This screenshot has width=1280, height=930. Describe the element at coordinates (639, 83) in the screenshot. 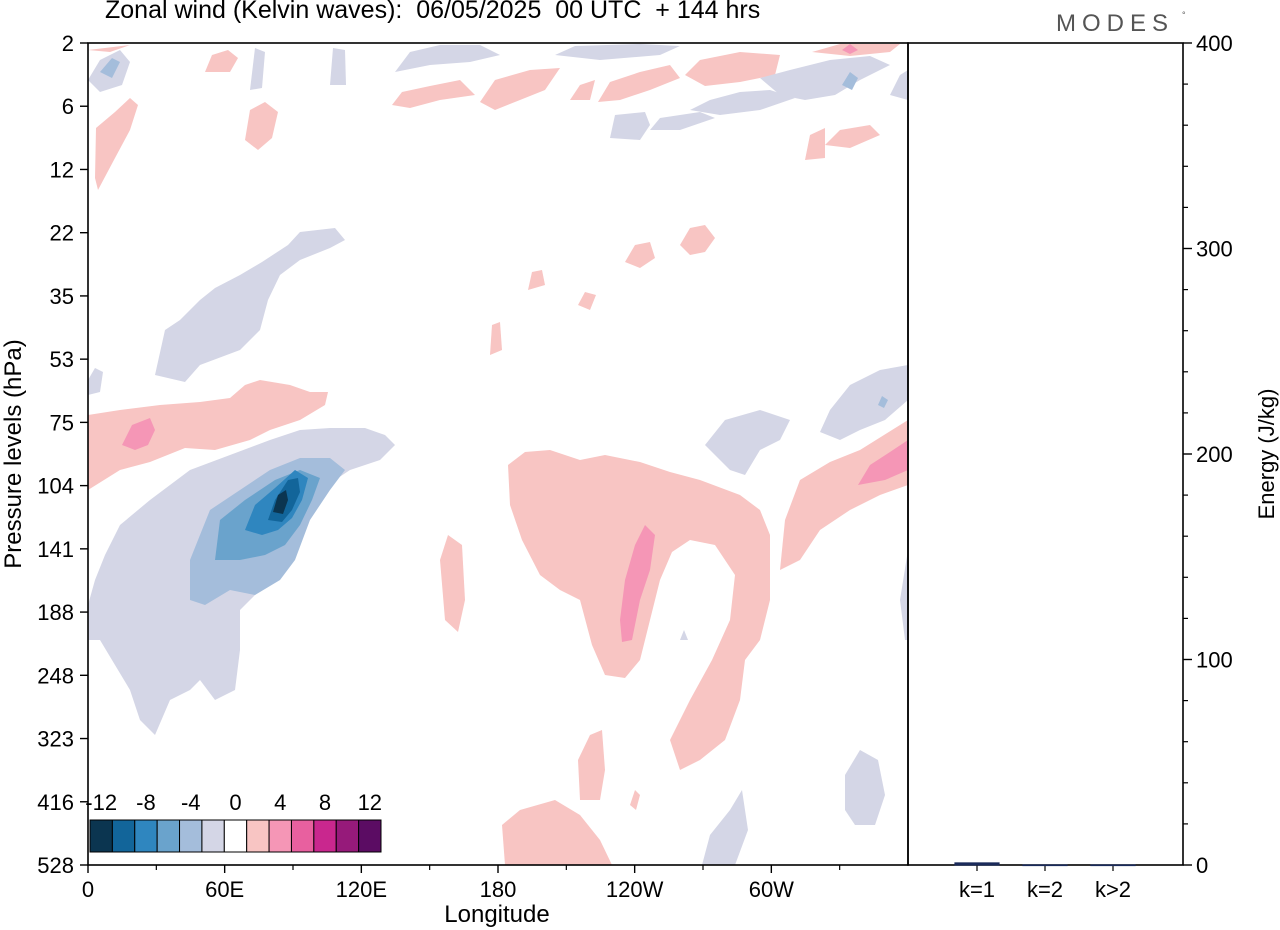

I see `pos-top-k` at that location.